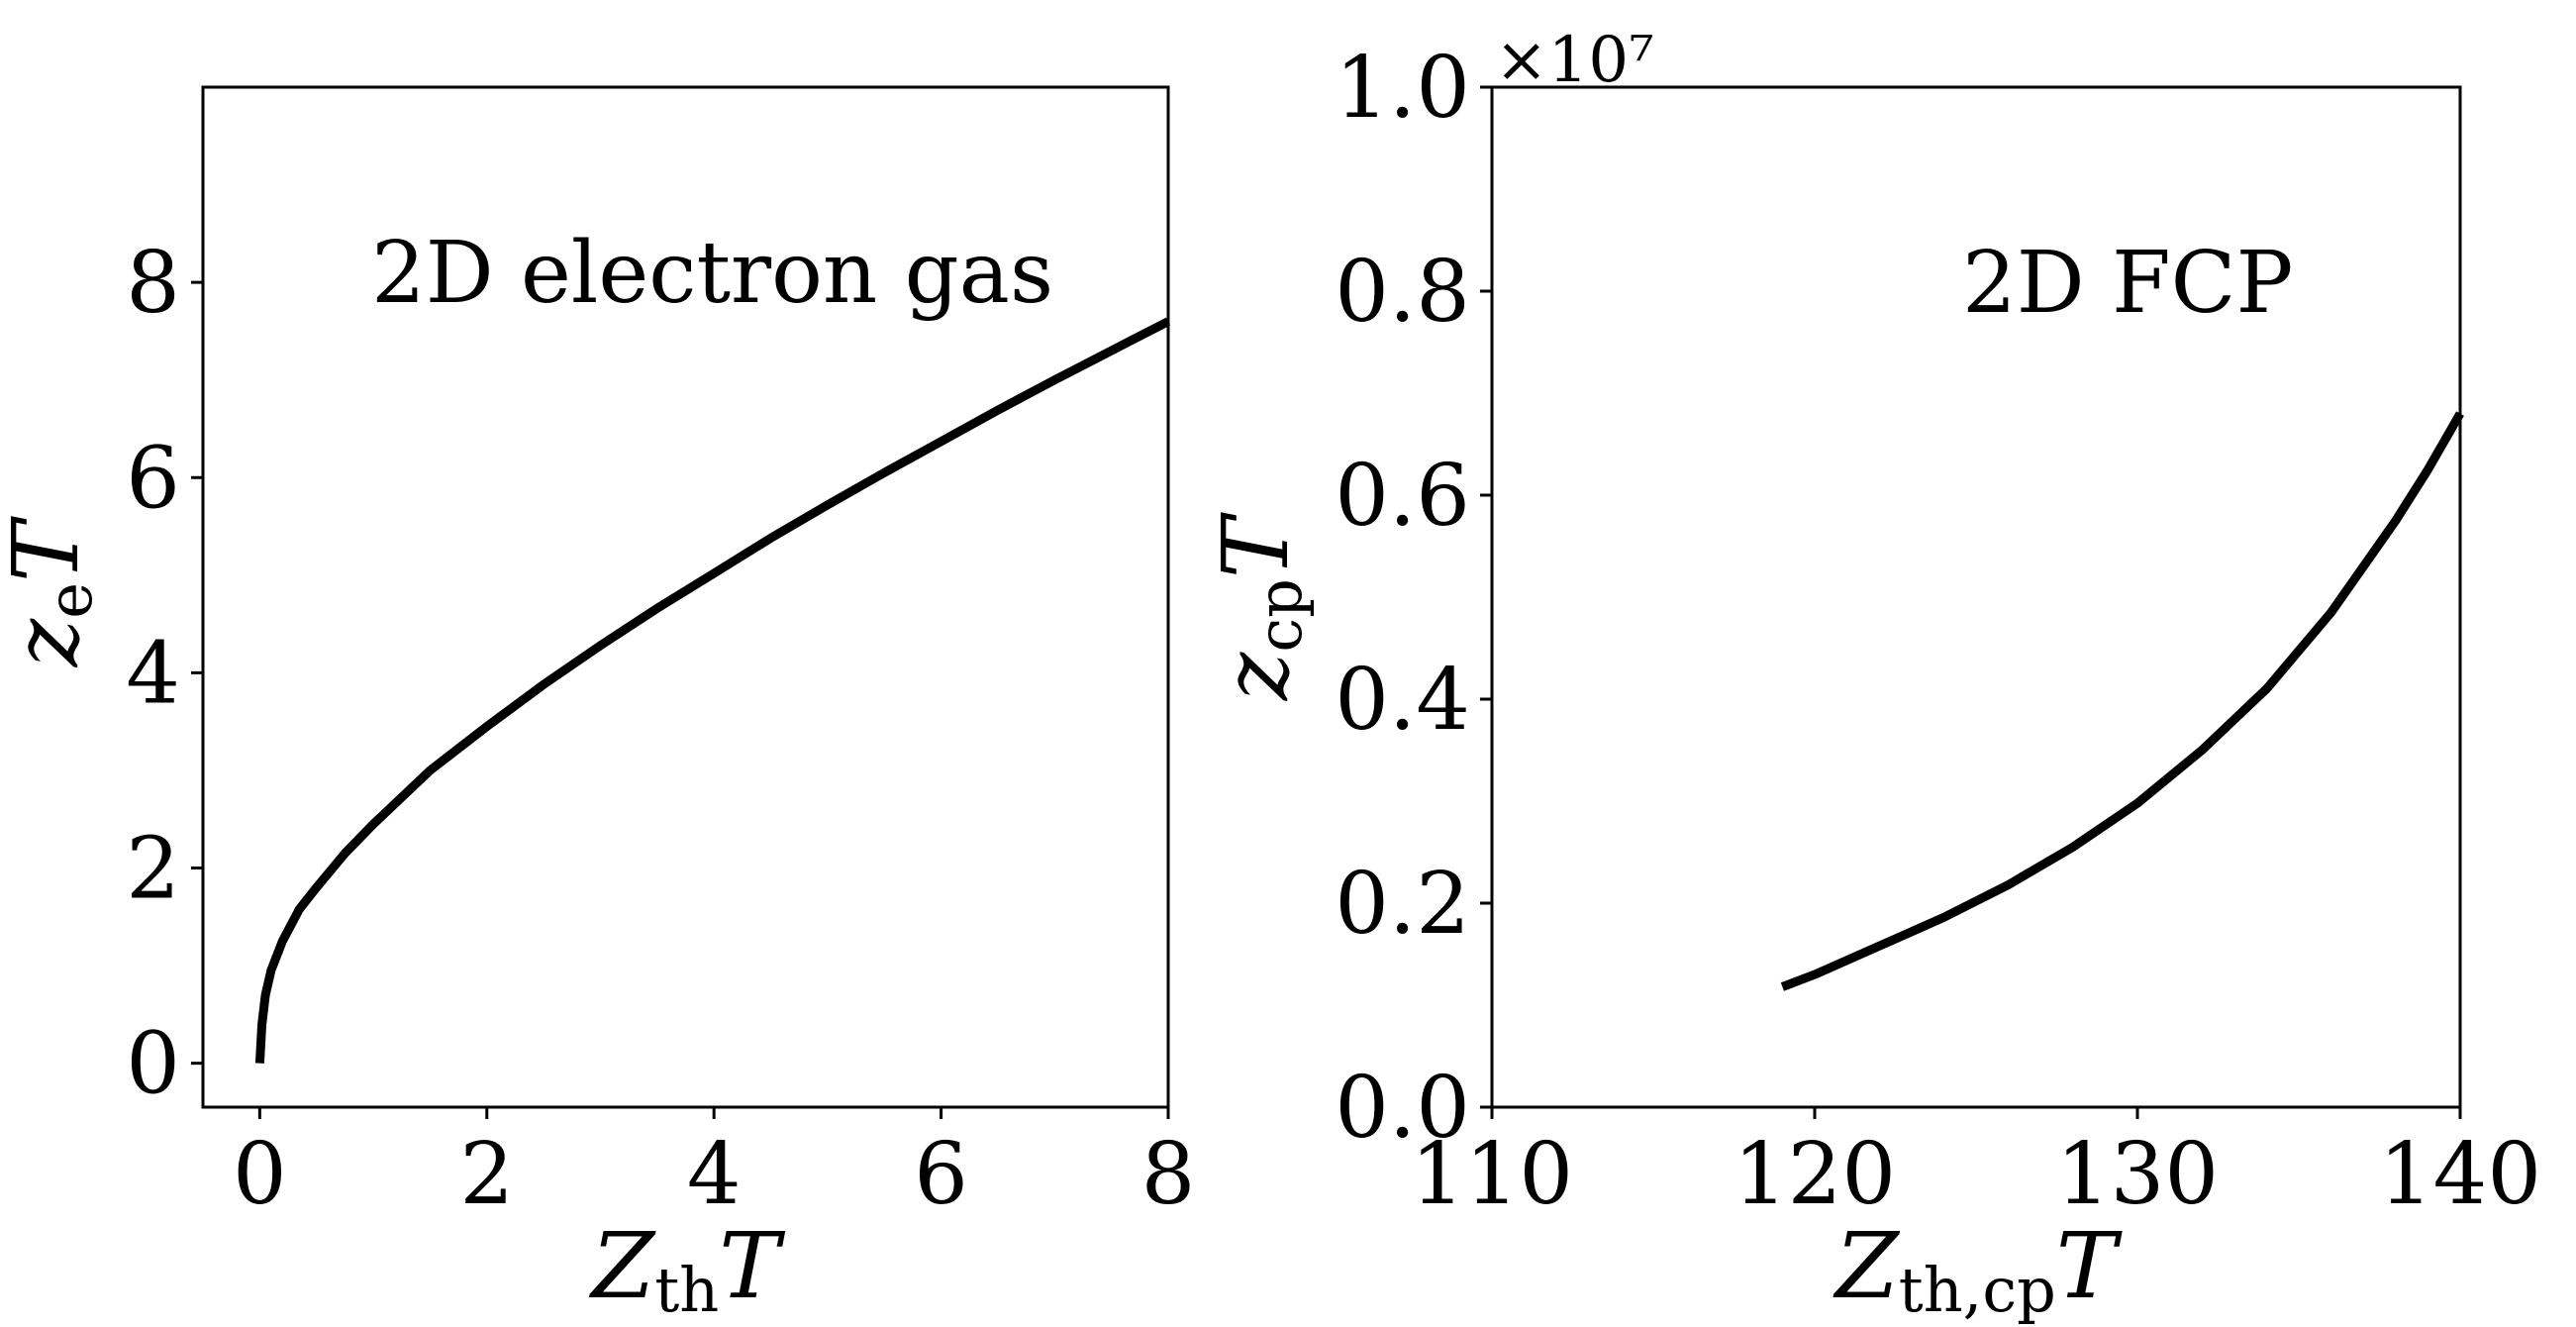  What do you see at coordinates (1492, 1174) in the screenshot?
I see `x-tick-label: 110` at bounding box center [1492, 1174].